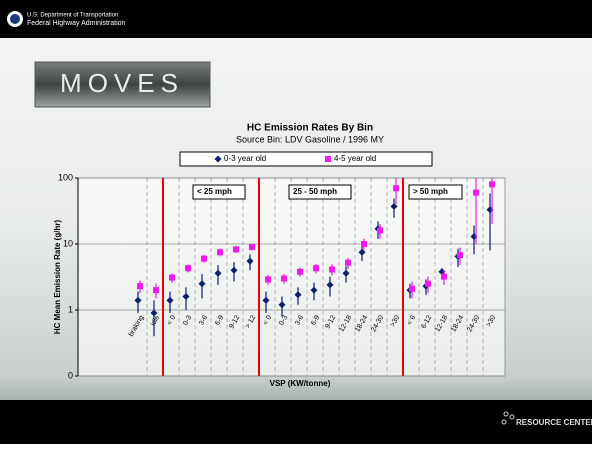  I want to click on x-tick-label: idle, so click(156, 320).